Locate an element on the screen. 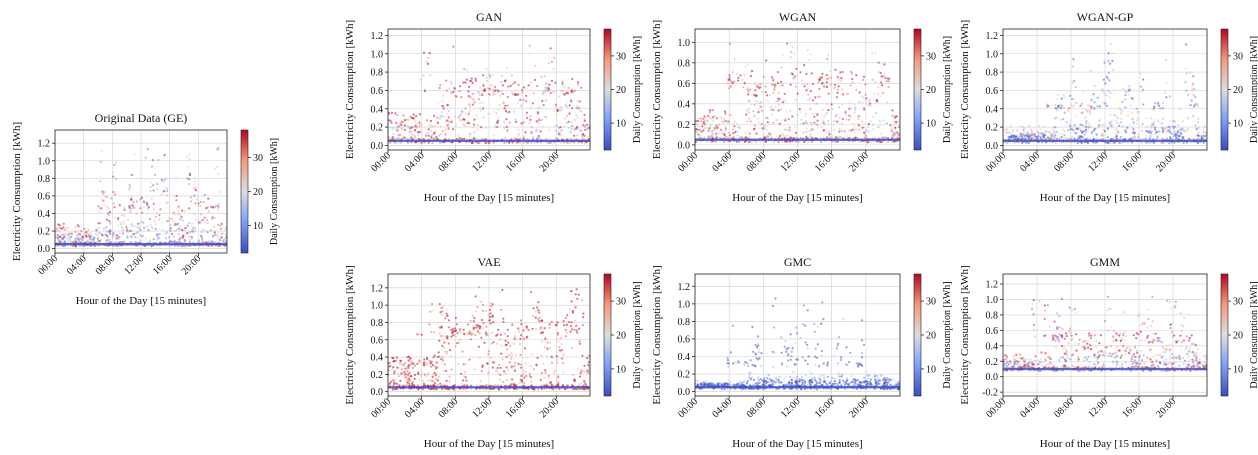 The image size is (1258, 455). y-tick-label-original: 0.8 is located at coordinates (44, 179).